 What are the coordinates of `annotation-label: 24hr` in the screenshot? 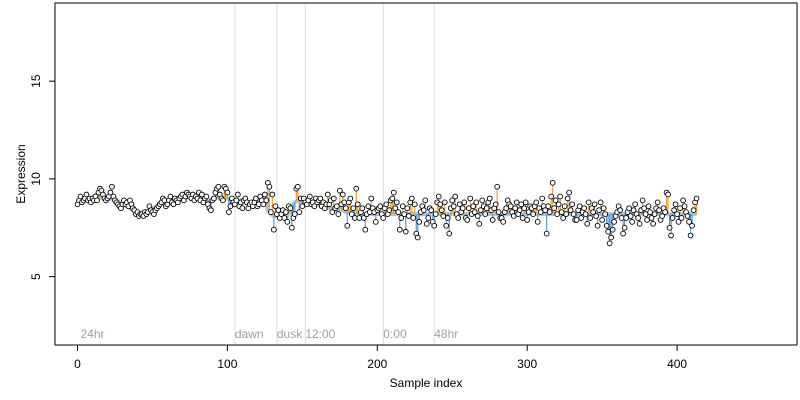 It's located at (92, 334).